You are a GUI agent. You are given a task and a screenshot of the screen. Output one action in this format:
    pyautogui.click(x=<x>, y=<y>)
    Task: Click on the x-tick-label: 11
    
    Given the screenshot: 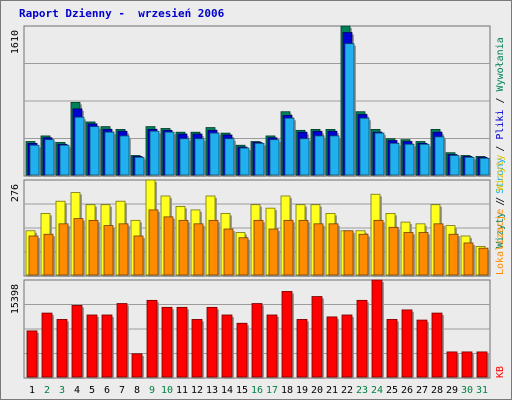 What is the action you would take?
    pyautogui.click(x=182, y=390)
    